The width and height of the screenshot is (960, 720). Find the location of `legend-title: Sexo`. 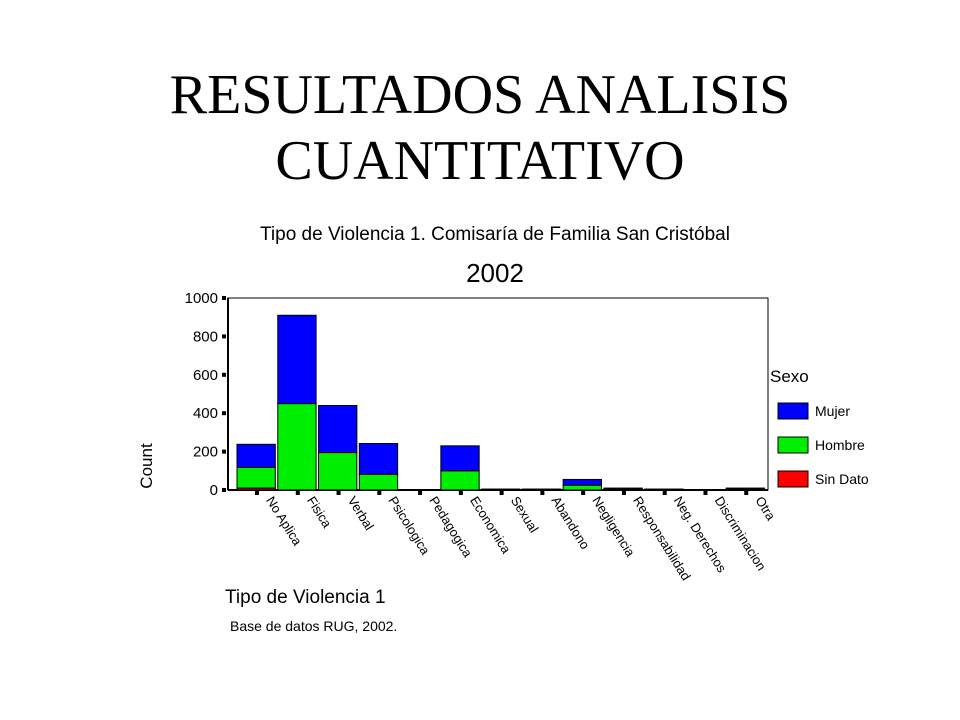

legend-title: Sexo is located at coordinates (789, 376).